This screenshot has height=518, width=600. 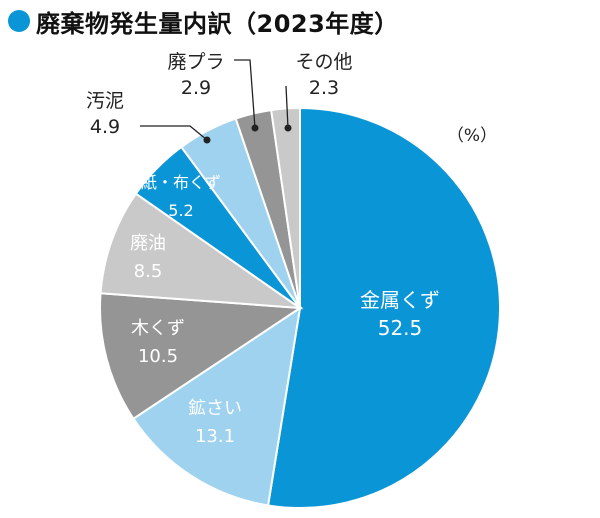 What do you see at coordinates (148, 271) in the screenshot?
I see `slice-value-waste-oil: 8.5` at bounding box center [148, 271].